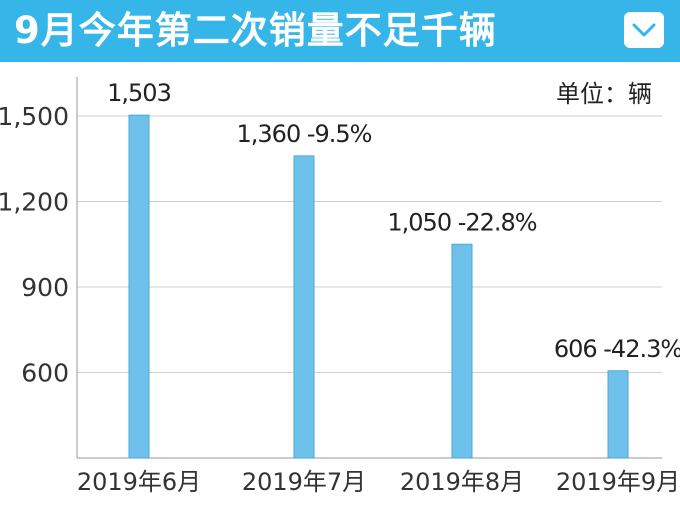  I want to click on dropdown-button, so click(644, 30).